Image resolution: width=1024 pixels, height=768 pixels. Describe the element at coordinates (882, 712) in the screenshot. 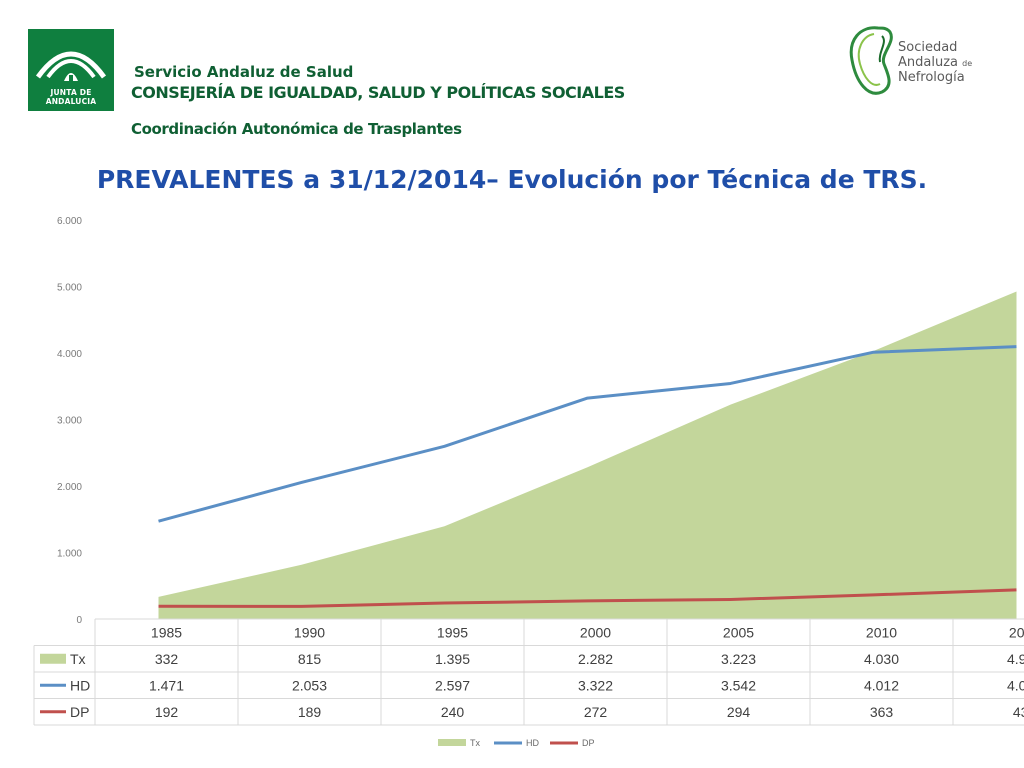

I see `table-cell: 363` at that location.